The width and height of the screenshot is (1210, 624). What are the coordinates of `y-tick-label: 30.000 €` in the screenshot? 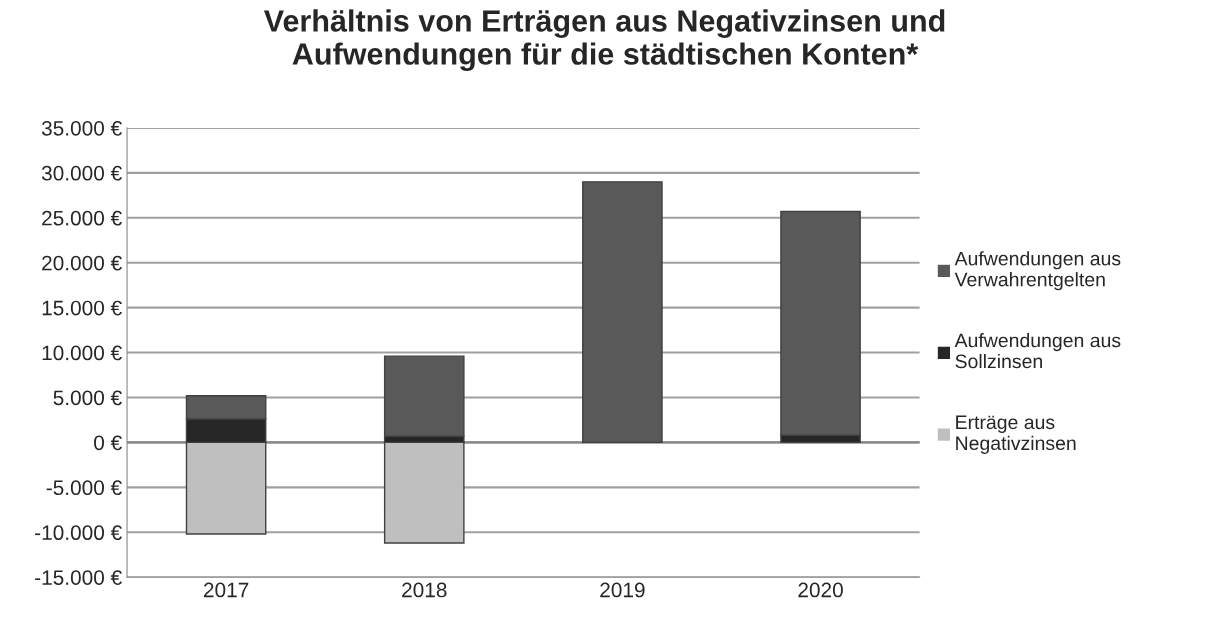 It's located at (81, 173).